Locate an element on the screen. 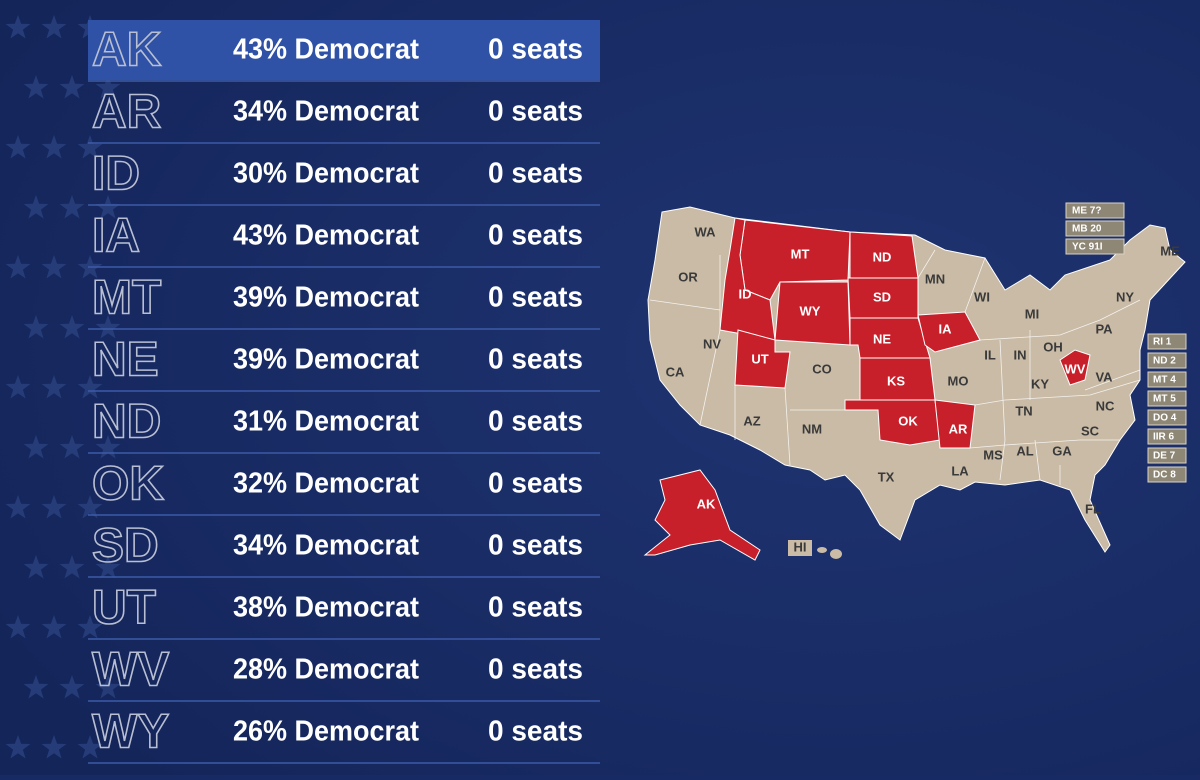  state-label: TX is located at coordinates (886, 476).